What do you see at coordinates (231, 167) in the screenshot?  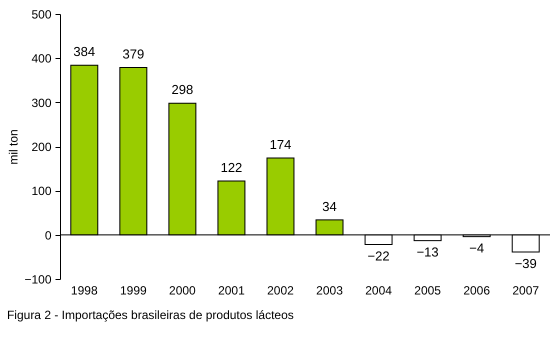 I see `data-label: 122` at bounding box center [231, 167].